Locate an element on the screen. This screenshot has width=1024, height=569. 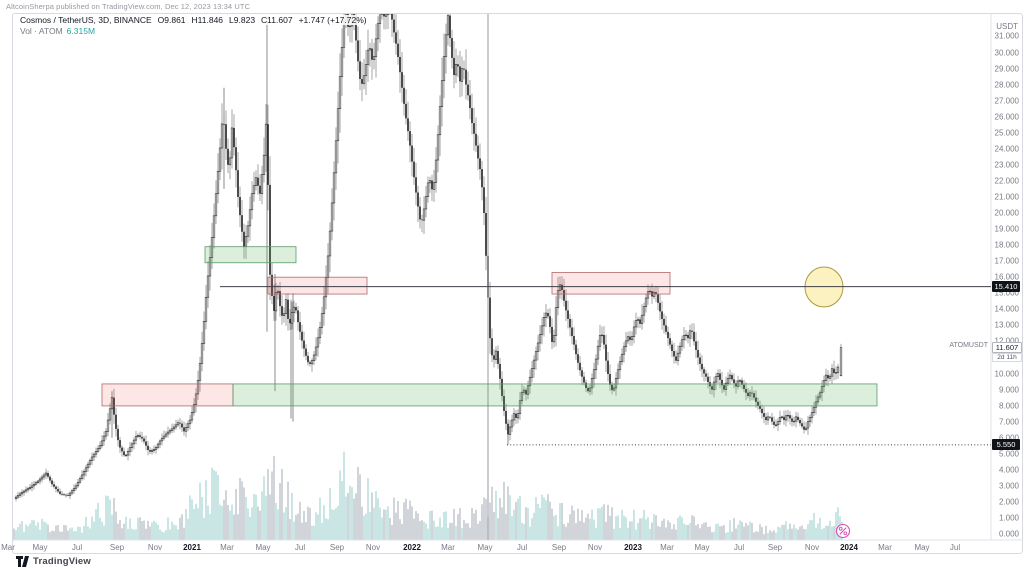
bar-countdown: 2d 11h is located at coordinates (1007, 357).